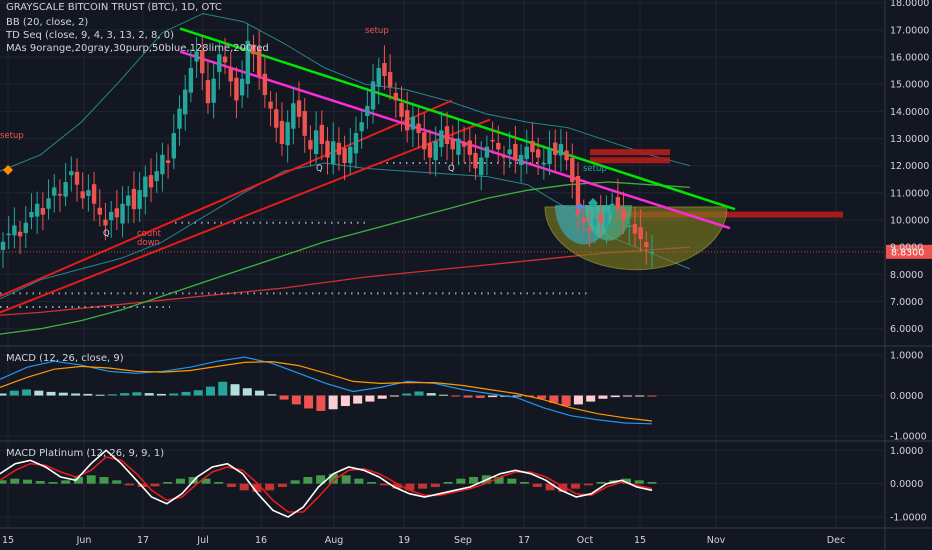 The width and height of the screenshot is (932, 550). I want to click on price-y-tick-label: 11.0000, so click(909, 193).